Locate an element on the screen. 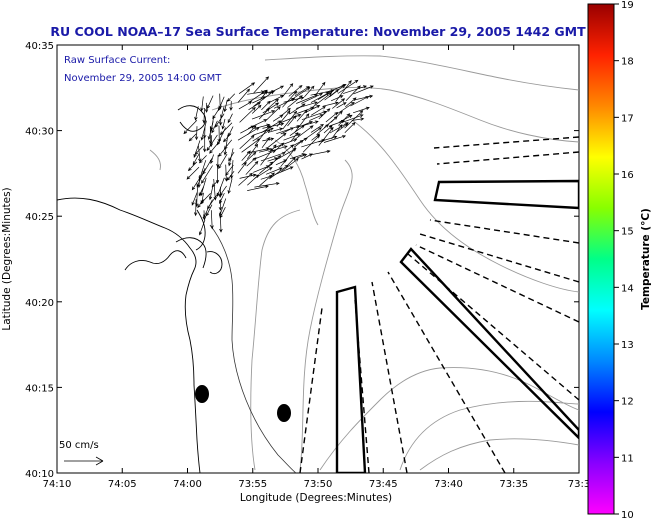 The height and width of the screenshot is (519, 651). x-tick-label: 73:40 is located at coordinates (448, 484).